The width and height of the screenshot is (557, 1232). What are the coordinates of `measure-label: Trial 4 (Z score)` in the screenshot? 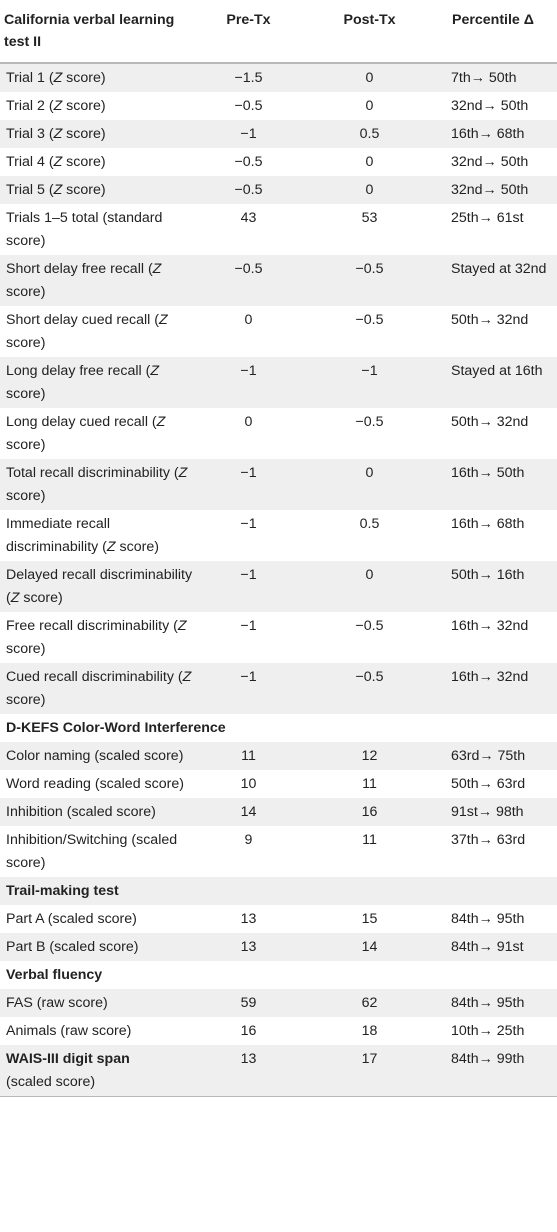 It's located at (56, 162).